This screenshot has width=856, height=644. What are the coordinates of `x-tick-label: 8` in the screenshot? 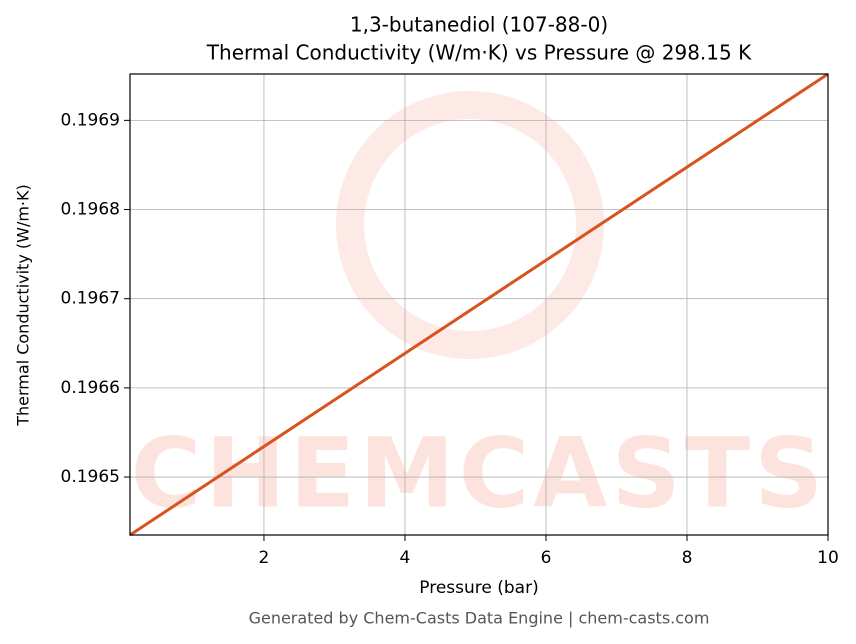 It's located at (687, 558).